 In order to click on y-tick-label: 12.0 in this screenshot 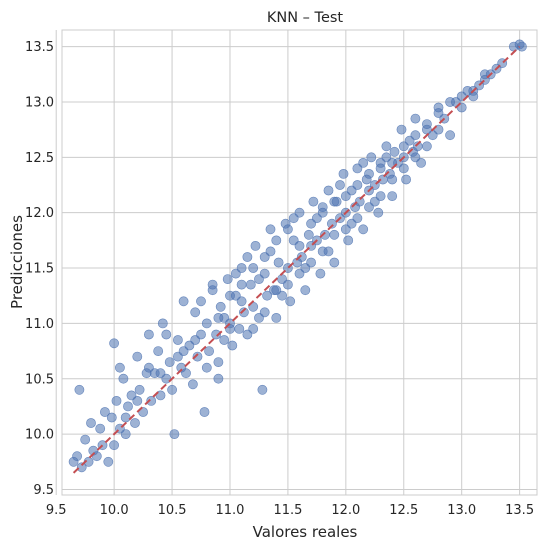, I will do `click(39, 213)`.